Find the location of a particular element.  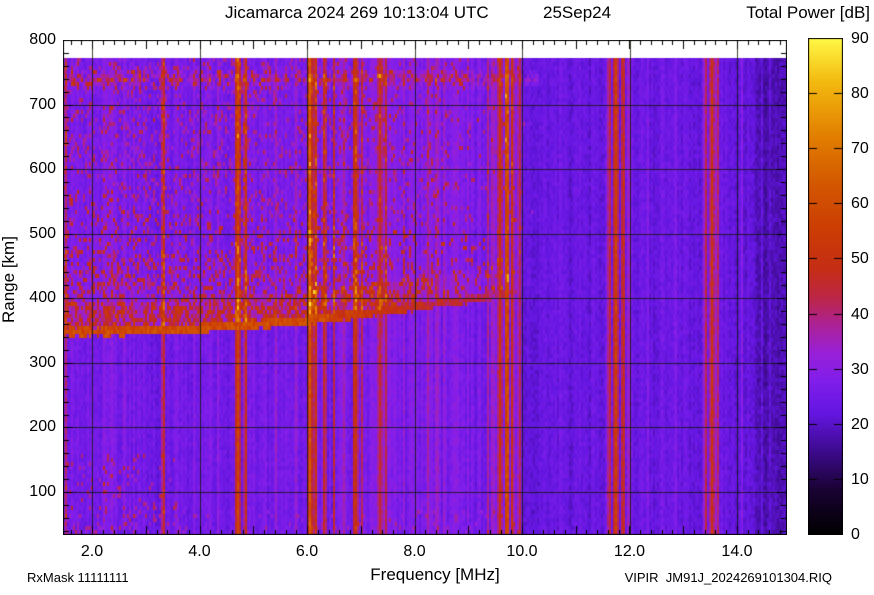

colorbar-canvas is located at coordinates (825, 286).